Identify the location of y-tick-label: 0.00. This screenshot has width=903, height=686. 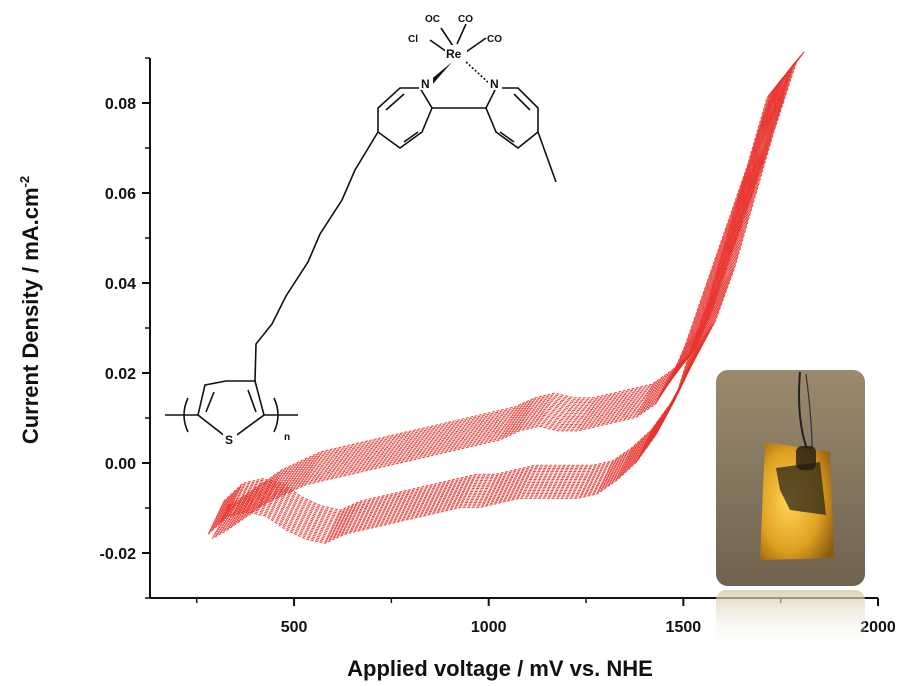
(120, 464).